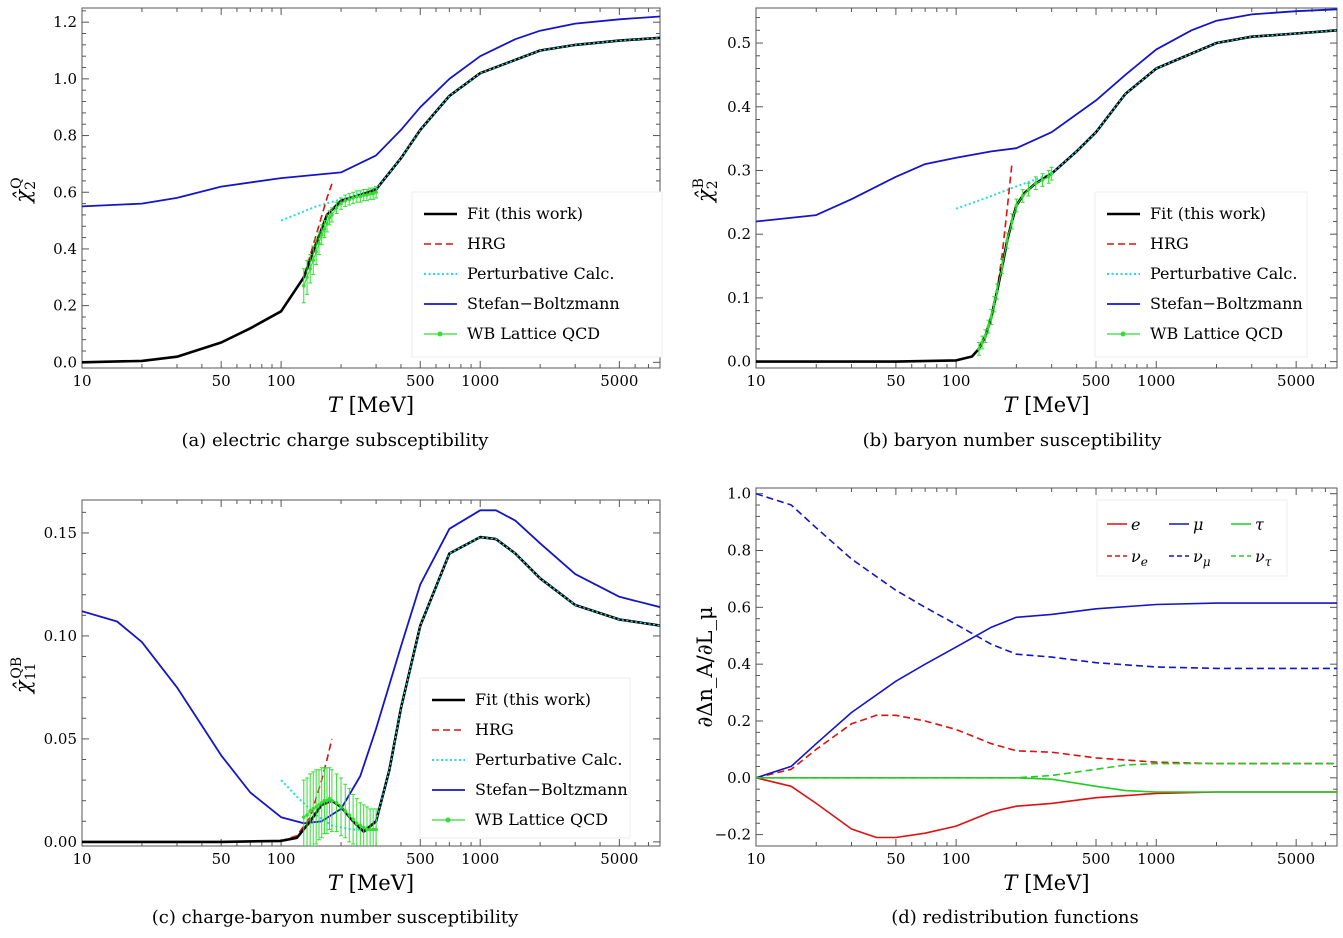 This screenshot has width=1343, height=938. Describe the element at coordinates (60, 533) in the screenshot. I see `y-tick-label: 0.15` at that location.